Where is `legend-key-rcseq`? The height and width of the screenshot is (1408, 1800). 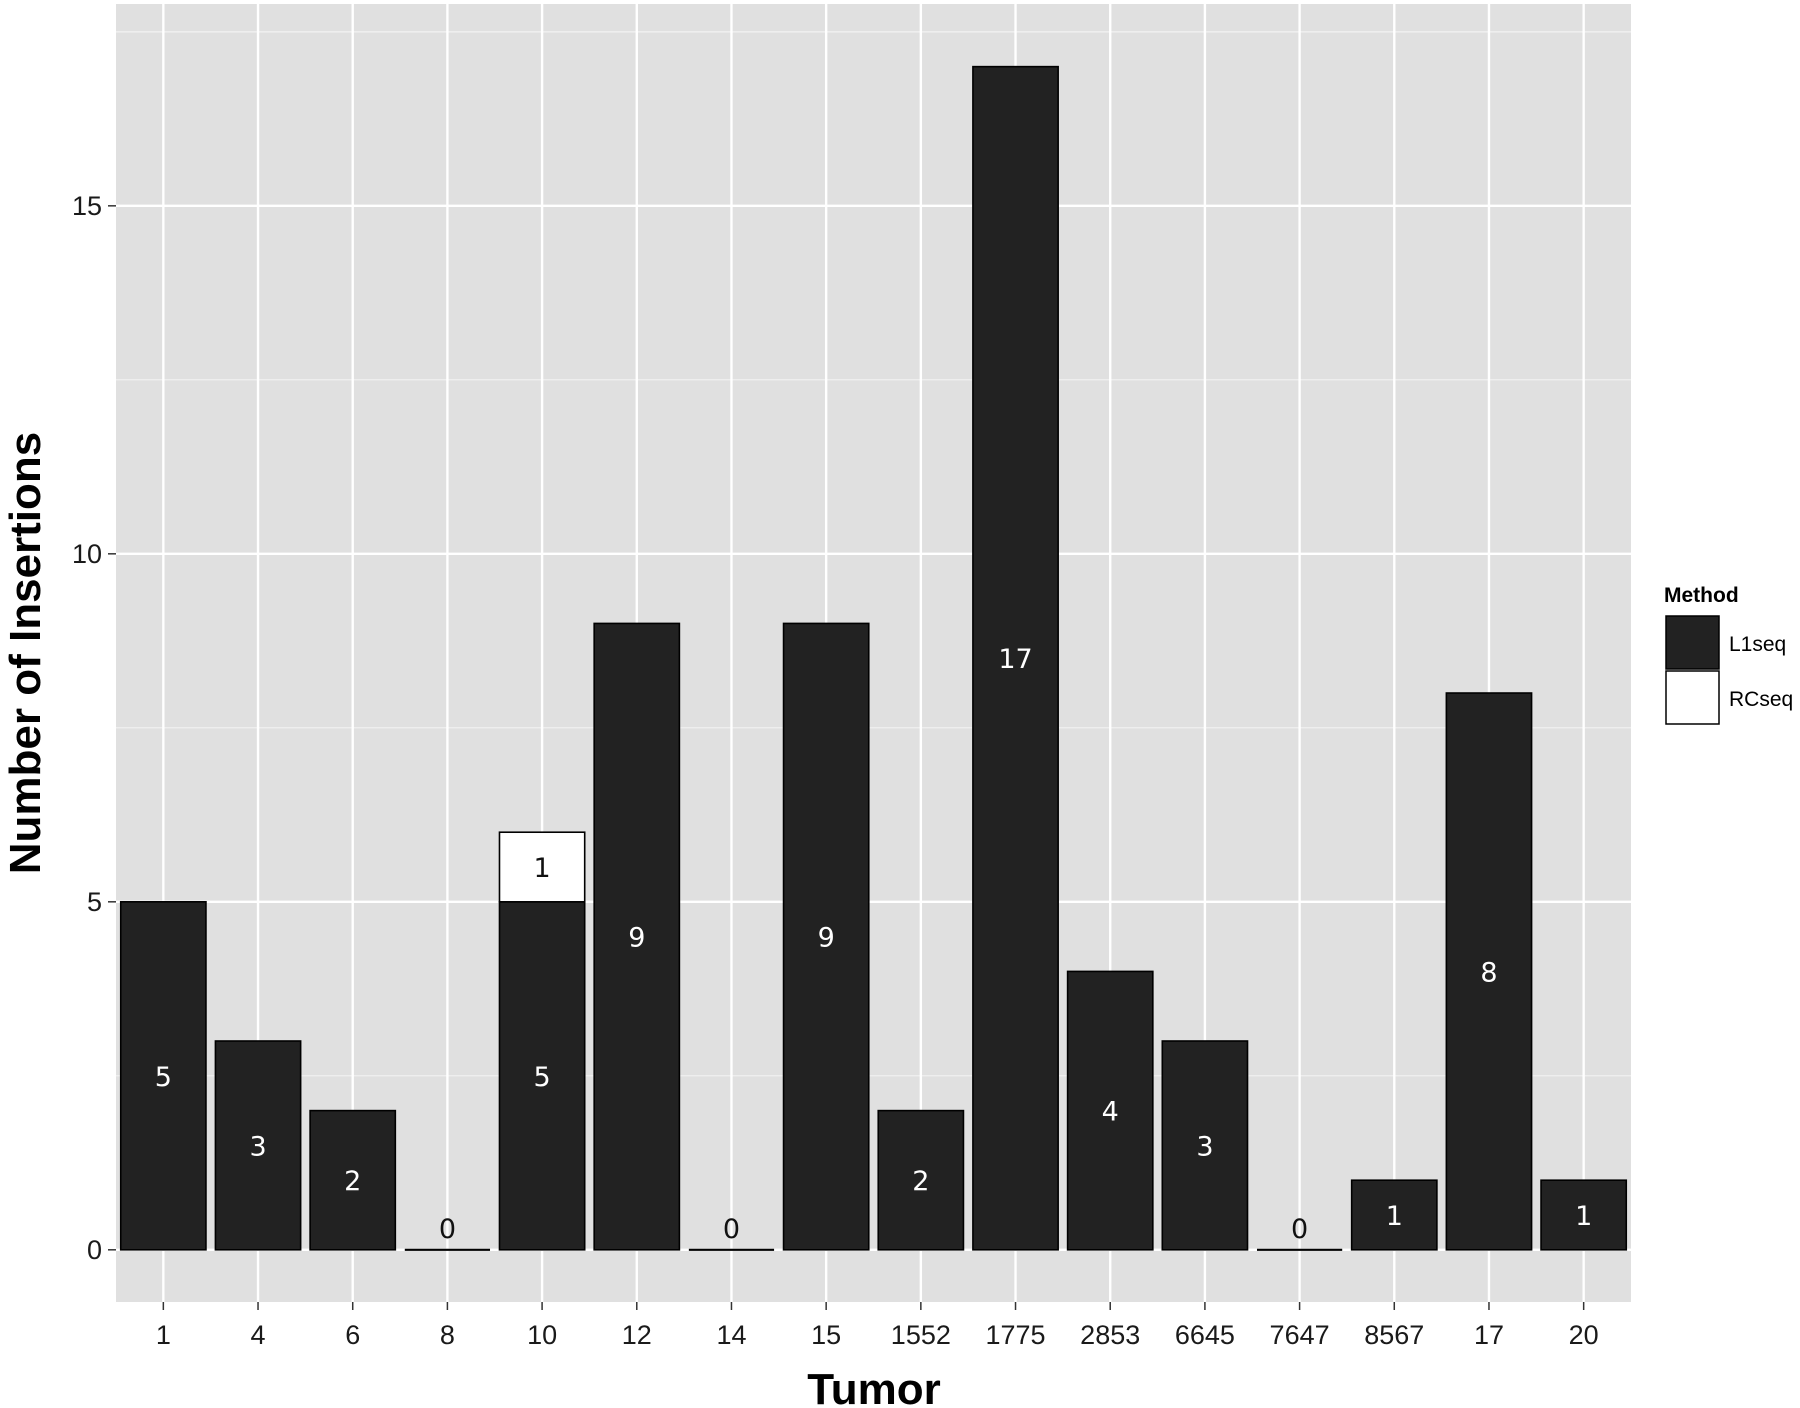 legend-key-rcseq is located at coordinates (1692, 697).